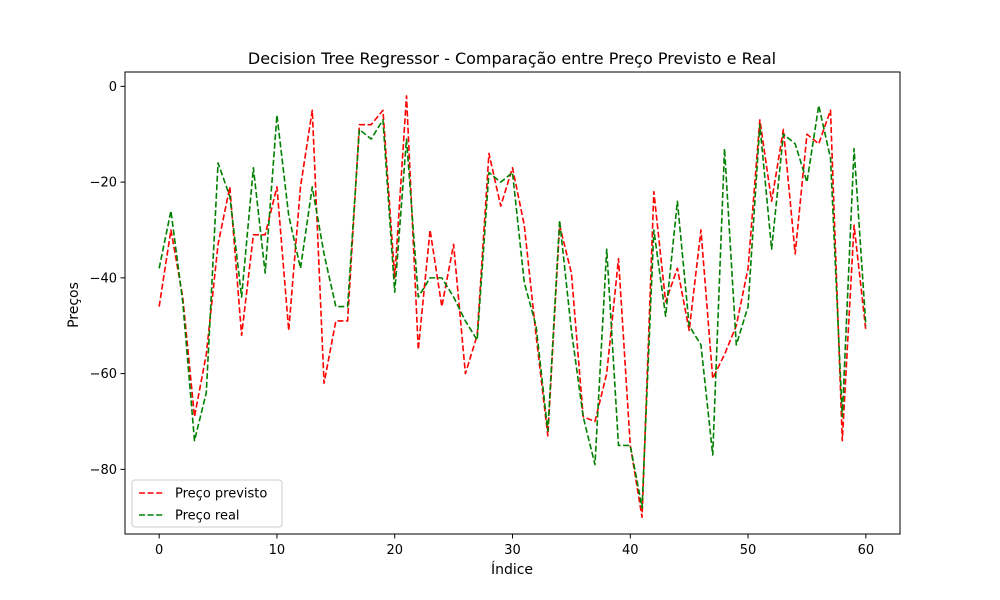 This screenshot has width=1000, height=600. What do you see at coordinates (103, 183) in the screenshot?
I see `y-tick-label: −20` at bounding box center [103, 183].